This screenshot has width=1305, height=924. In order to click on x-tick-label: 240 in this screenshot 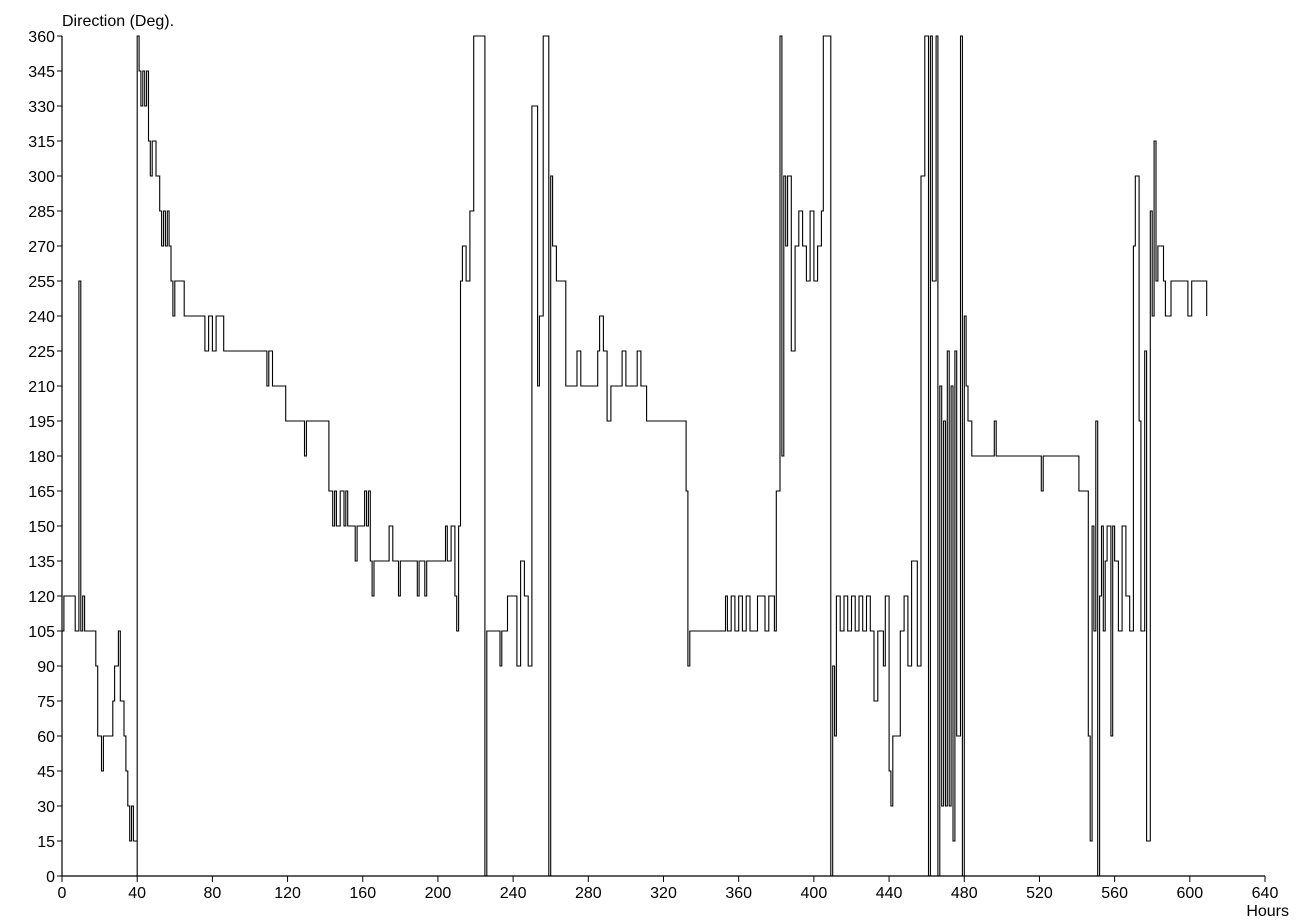, I will do `click(513, 893)`.